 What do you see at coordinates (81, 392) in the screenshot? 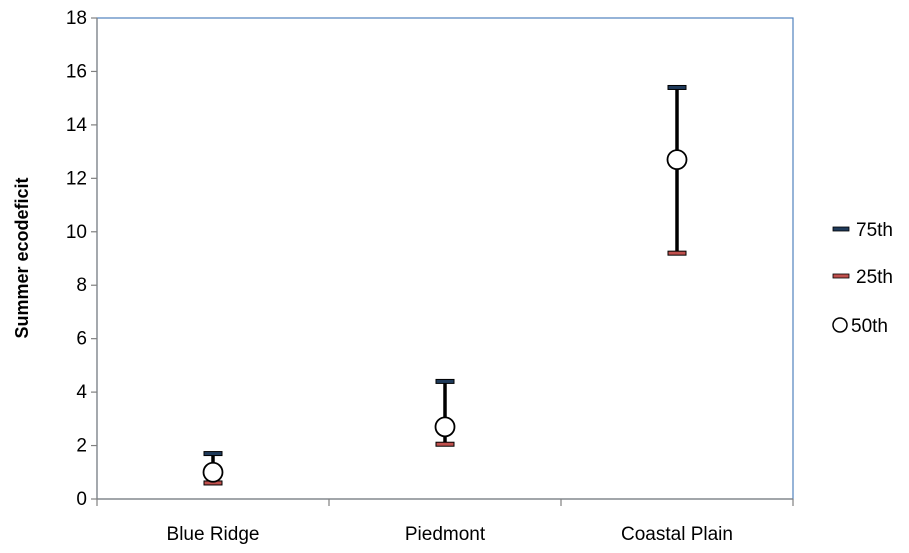
I see `y-tick-label: 4` at bounding box center [81, 392].